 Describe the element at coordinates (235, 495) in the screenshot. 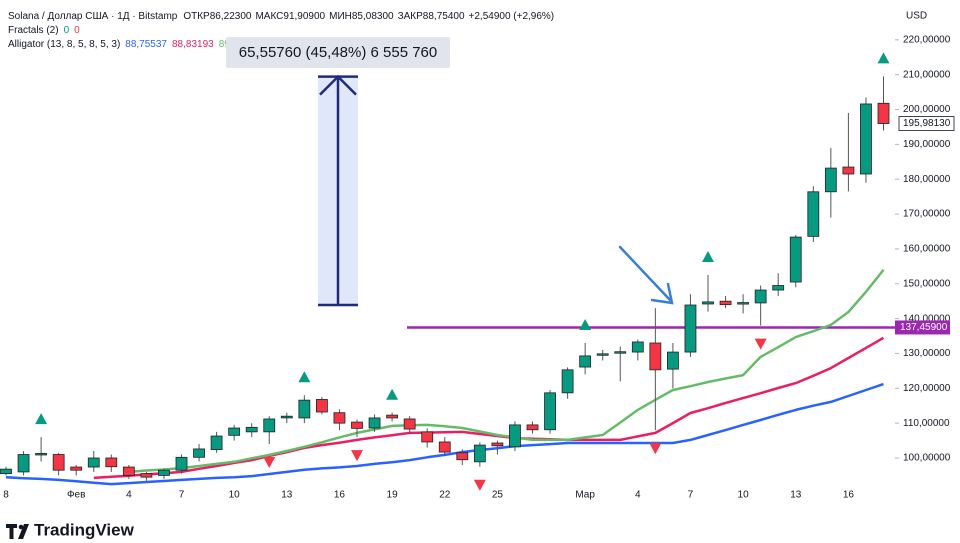

I see `x-tick-label: 10` at that location.